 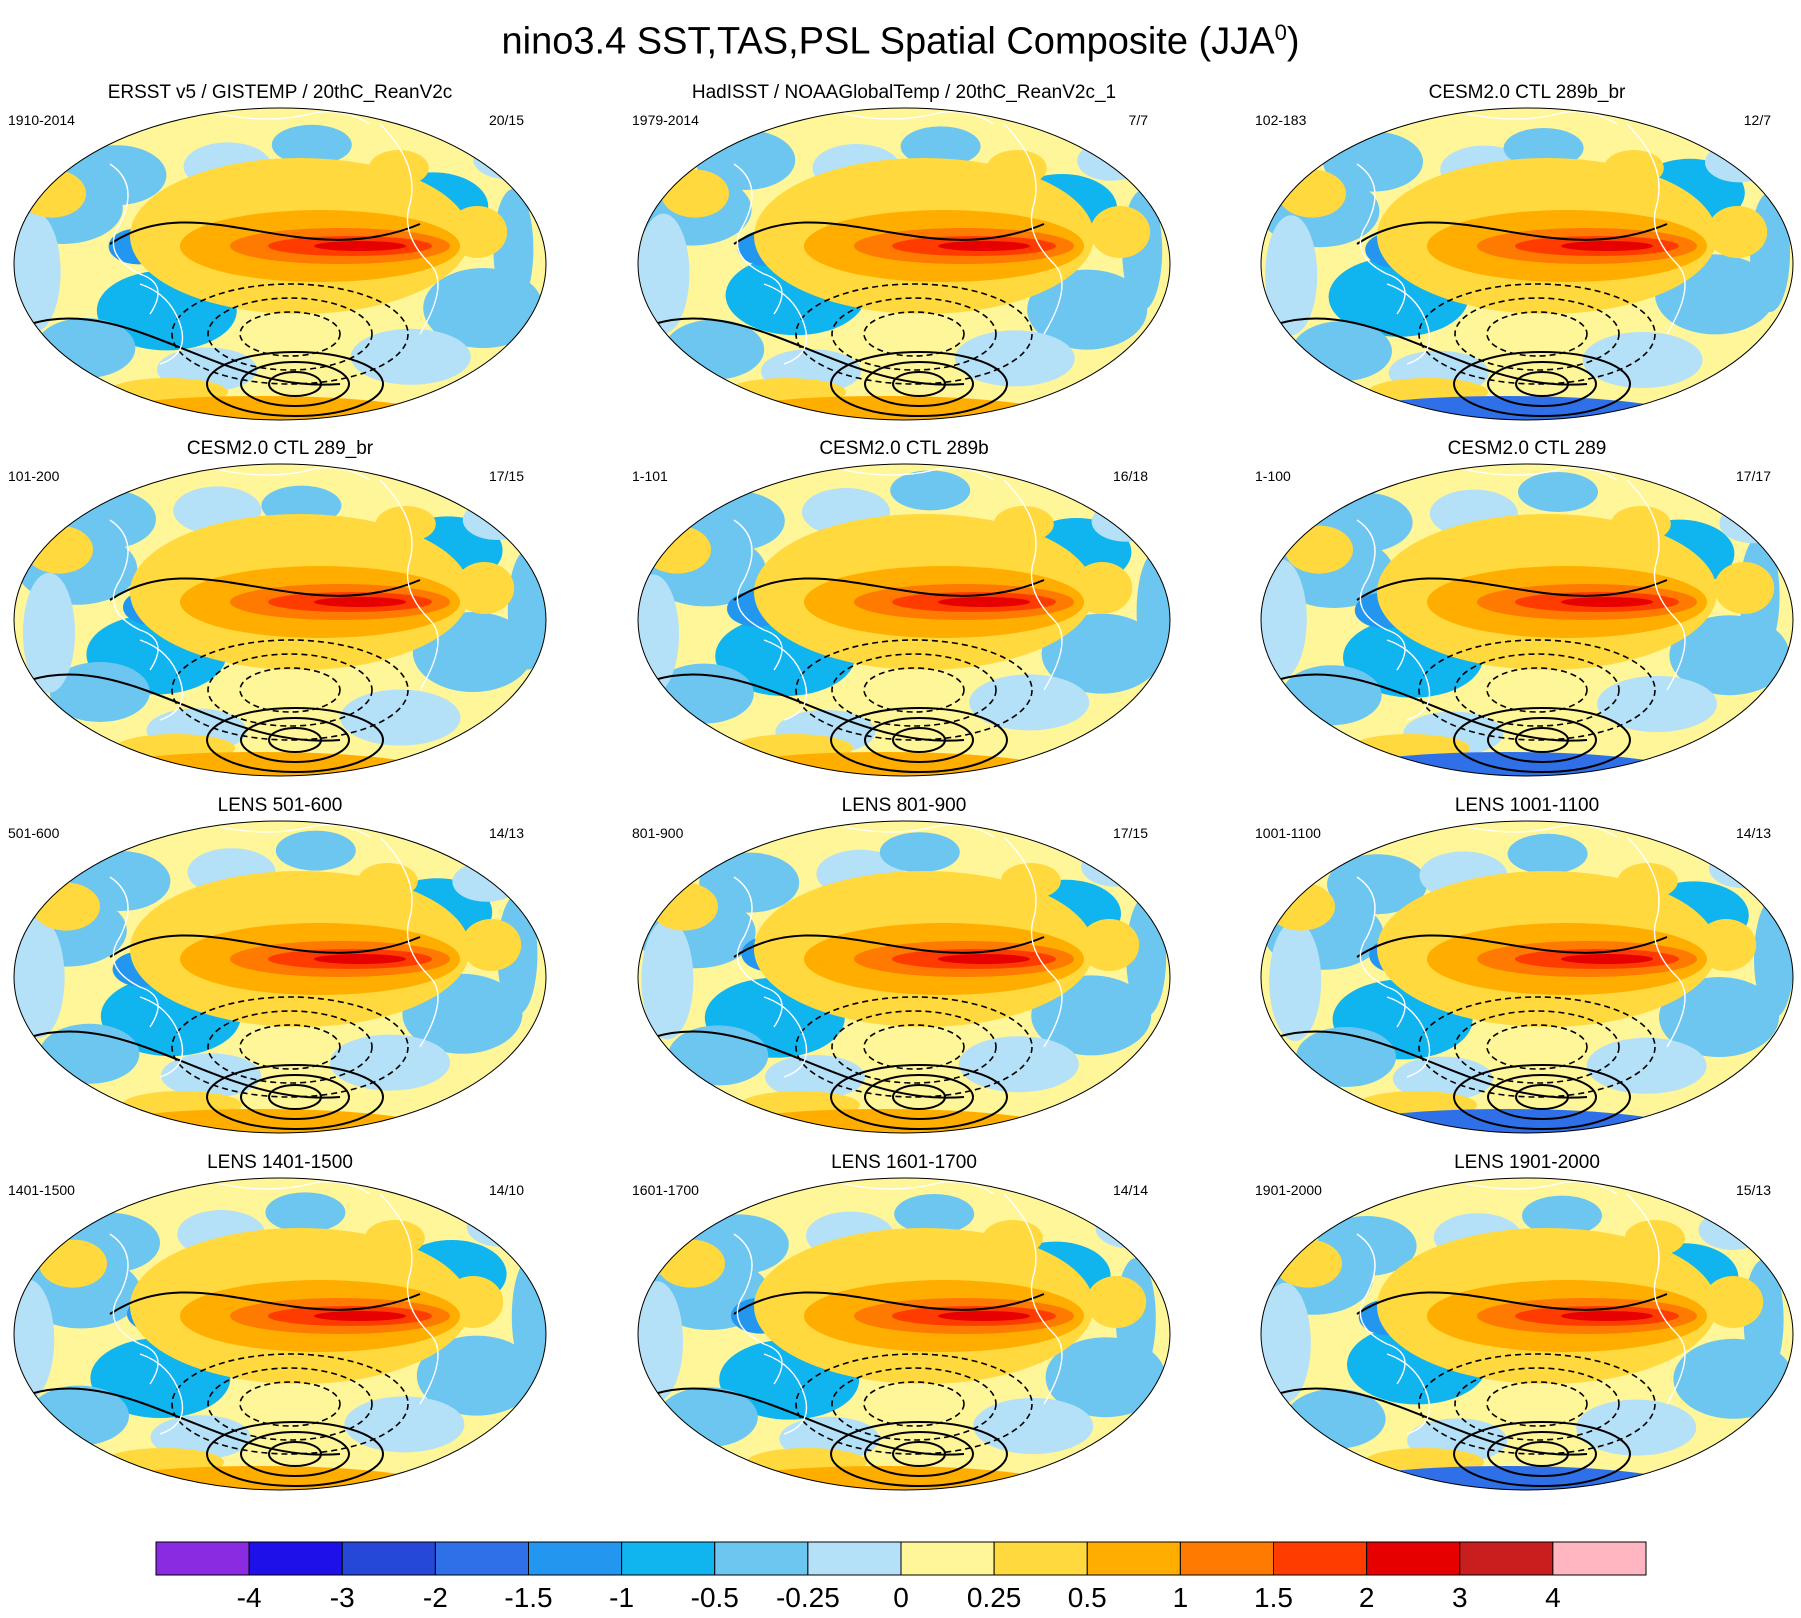 I want to click on map-panel: LENS 1001-1100 1001-1100 14/13, so click(x=1524, y=975).